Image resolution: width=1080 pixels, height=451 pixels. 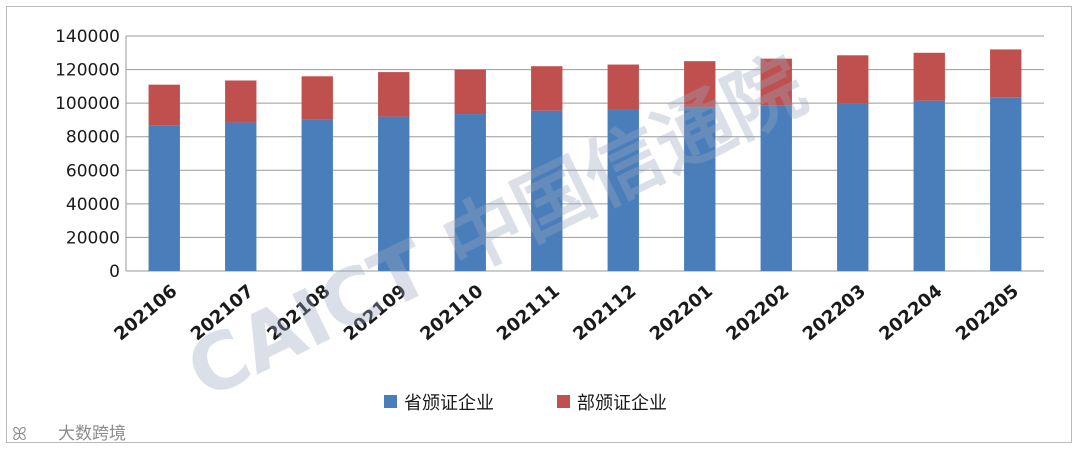 I want to click on y-tick-label: 60000, so click(x=93, y=171).